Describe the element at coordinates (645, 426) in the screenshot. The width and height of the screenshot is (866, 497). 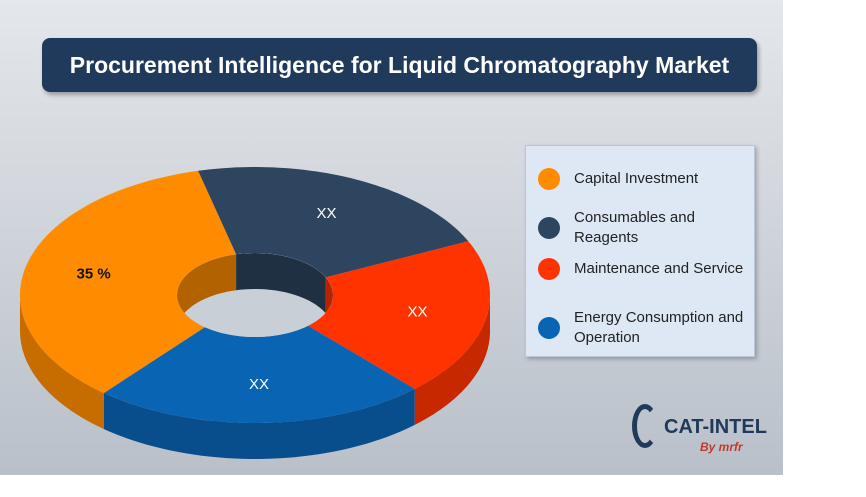
I see `logo-icon` at that location.